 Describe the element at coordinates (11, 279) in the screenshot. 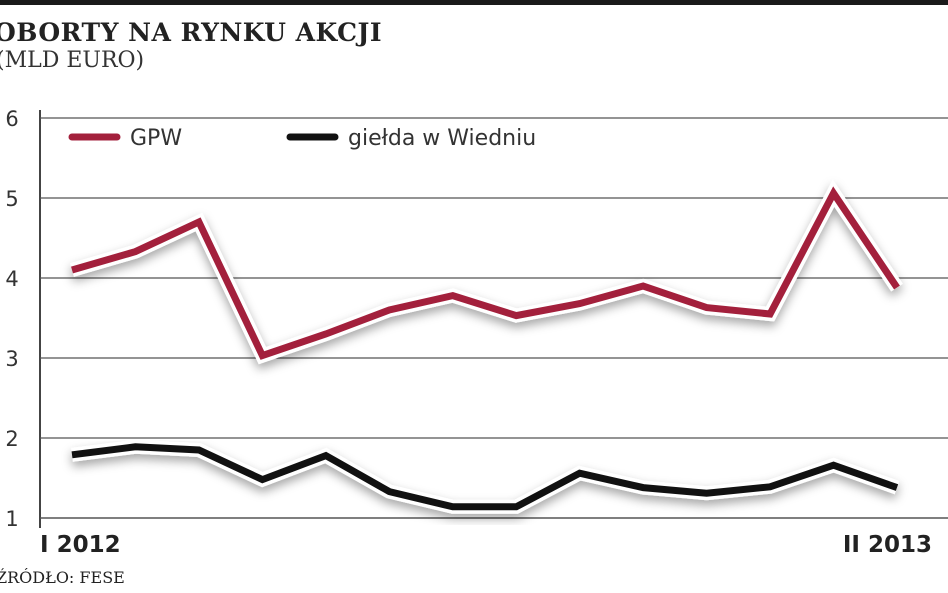

I see `y-tick-label: 4` at that location.